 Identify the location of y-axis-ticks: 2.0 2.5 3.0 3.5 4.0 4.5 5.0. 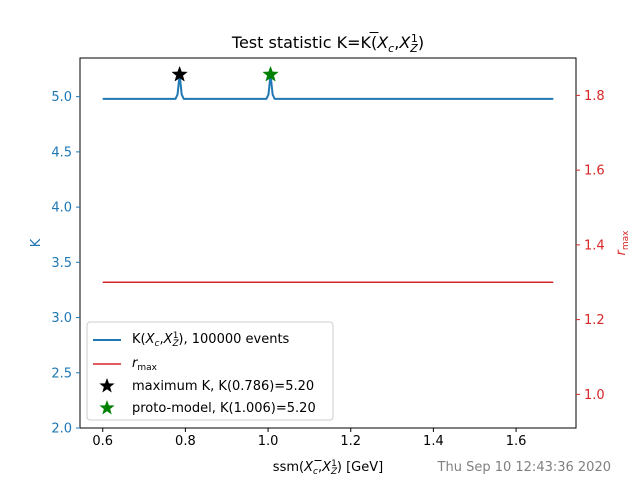
(65, 263).